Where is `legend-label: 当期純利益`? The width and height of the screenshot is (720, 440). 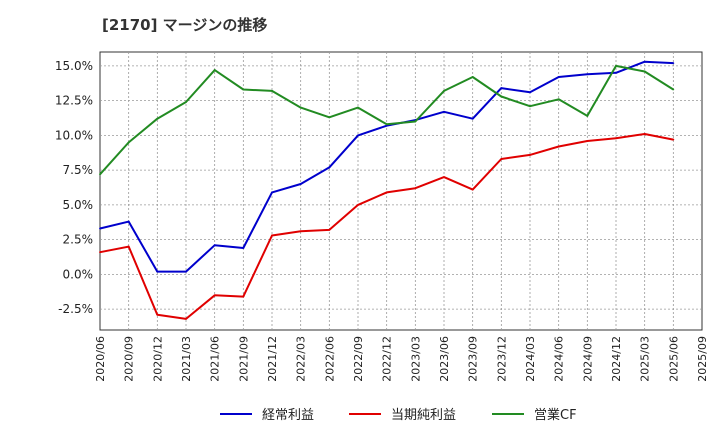
legend-label: 当期純利益 is located at coordinates (423, 415).